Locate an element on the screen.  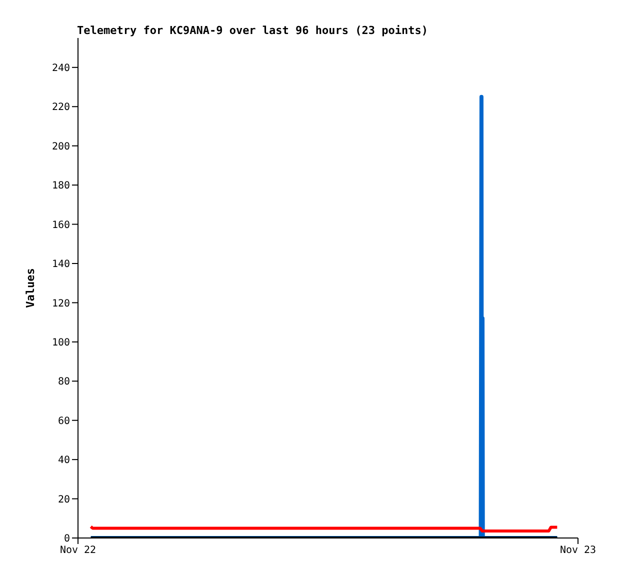
x-tick-label: Nov 22 is located at coordinates (78, 550).